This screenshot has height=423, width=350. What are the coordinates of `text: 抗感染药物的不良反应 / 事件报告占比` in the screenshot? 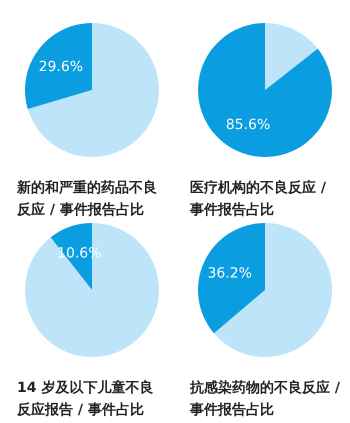 It's located at (265, 399).